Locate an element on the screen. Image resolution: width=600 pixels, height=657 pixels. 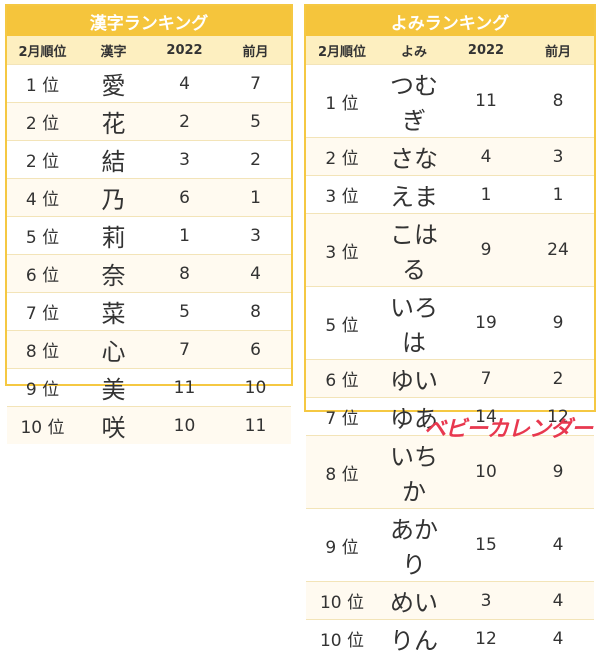
cell: こはる is located at coordinates (414, 250).